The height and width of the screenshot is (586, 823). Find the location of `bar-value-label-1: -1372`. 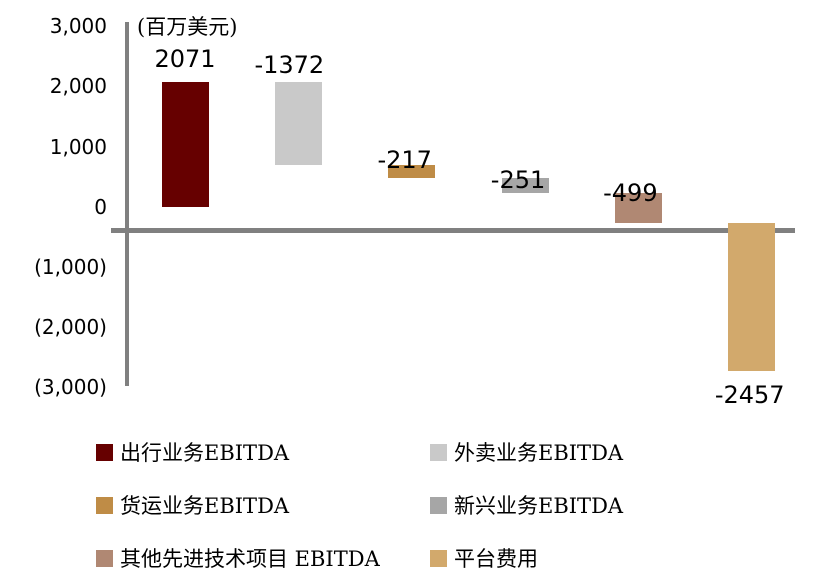

bar-value-label-1: -1372 is located at coordinates (289, 65).